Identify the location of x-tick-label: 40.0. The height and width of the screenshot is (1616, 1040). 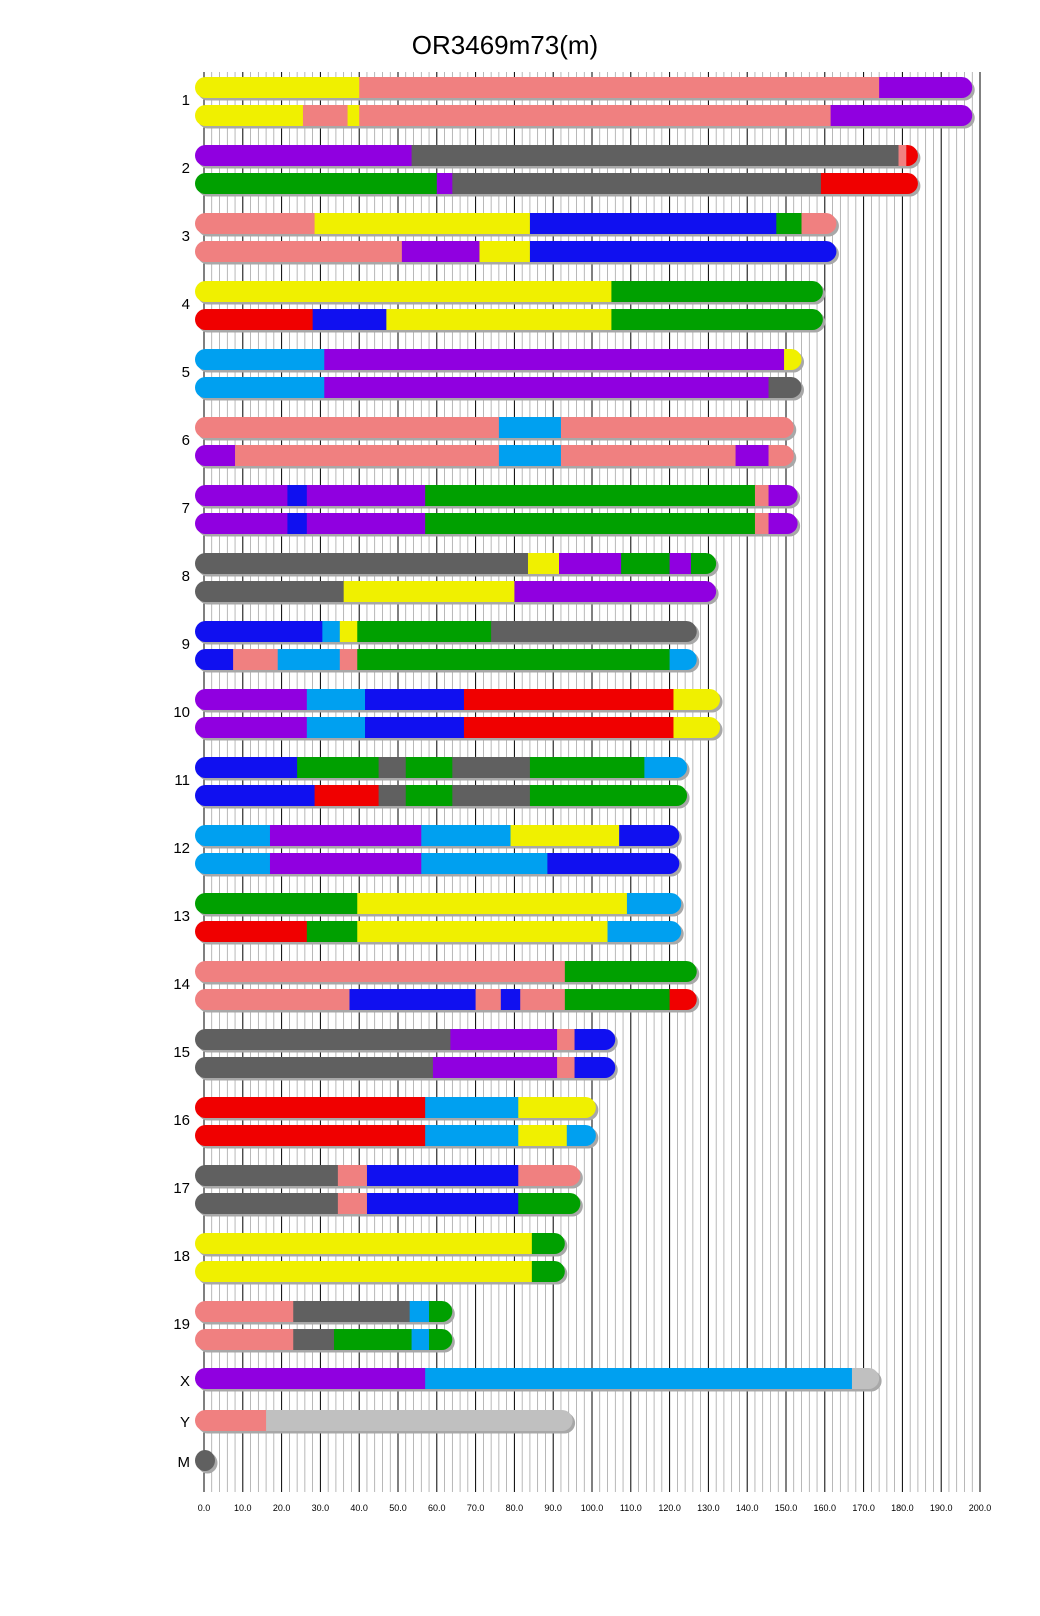
(359, 1508).